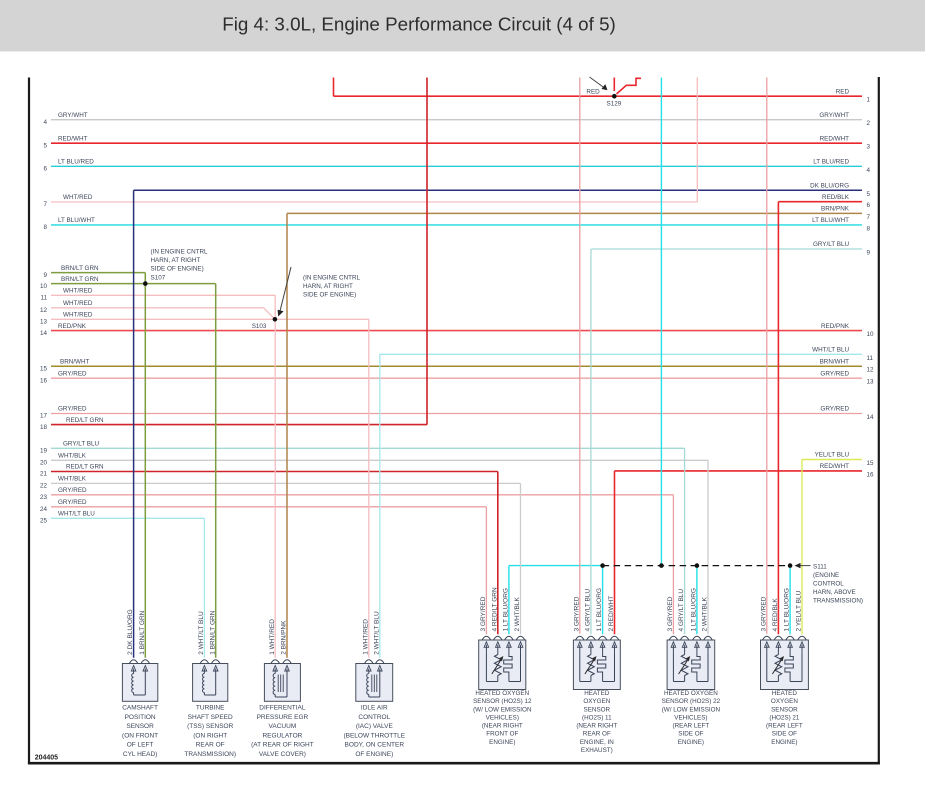  I want to click on svg-text: 4 RED/BLK, so click(775, 615).